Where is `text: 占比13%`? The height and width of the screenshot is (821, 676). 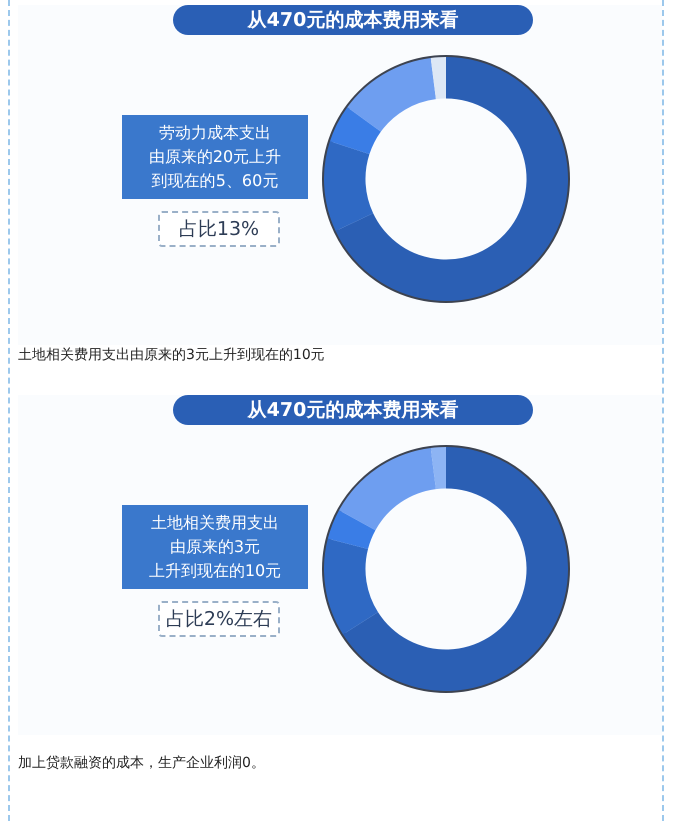
text: 占比13% is located at coordinates (219, 229).